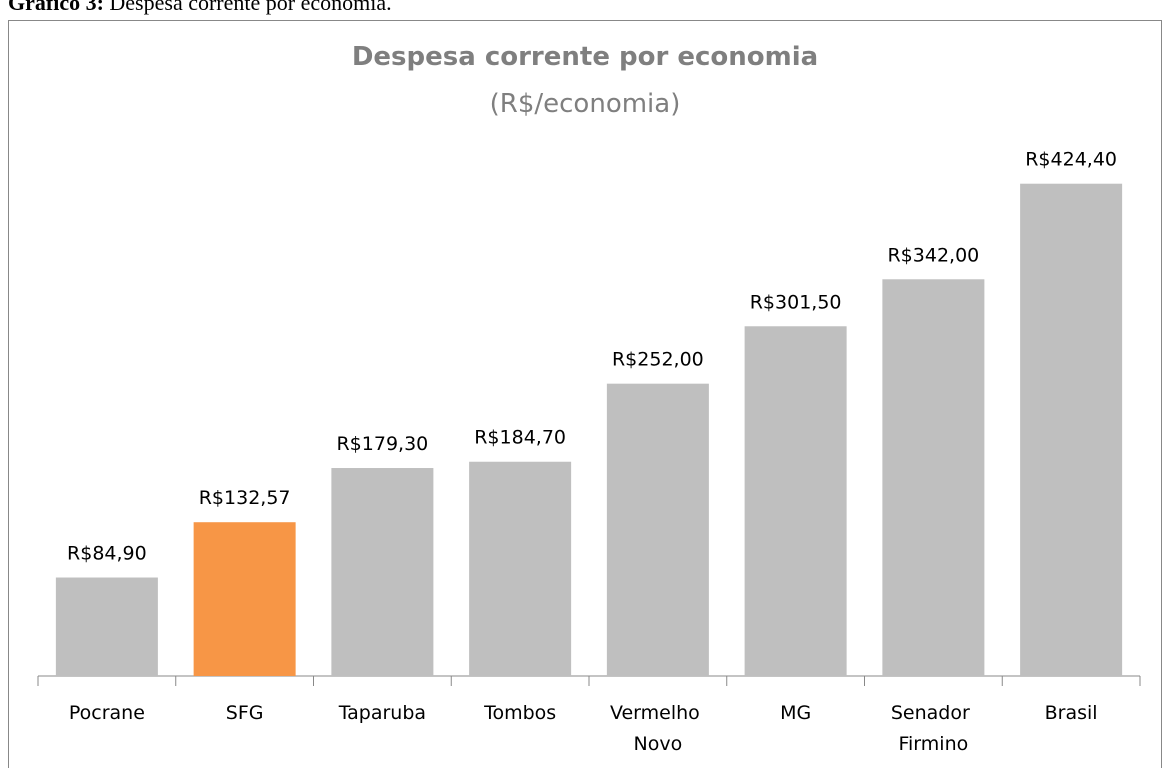 Image resolution: width=1170 pixels, height=768 pixels. Describe the element at coordinates (1071, 713) in the screenshot. I see `x-tick-label: Brasil` at that location.